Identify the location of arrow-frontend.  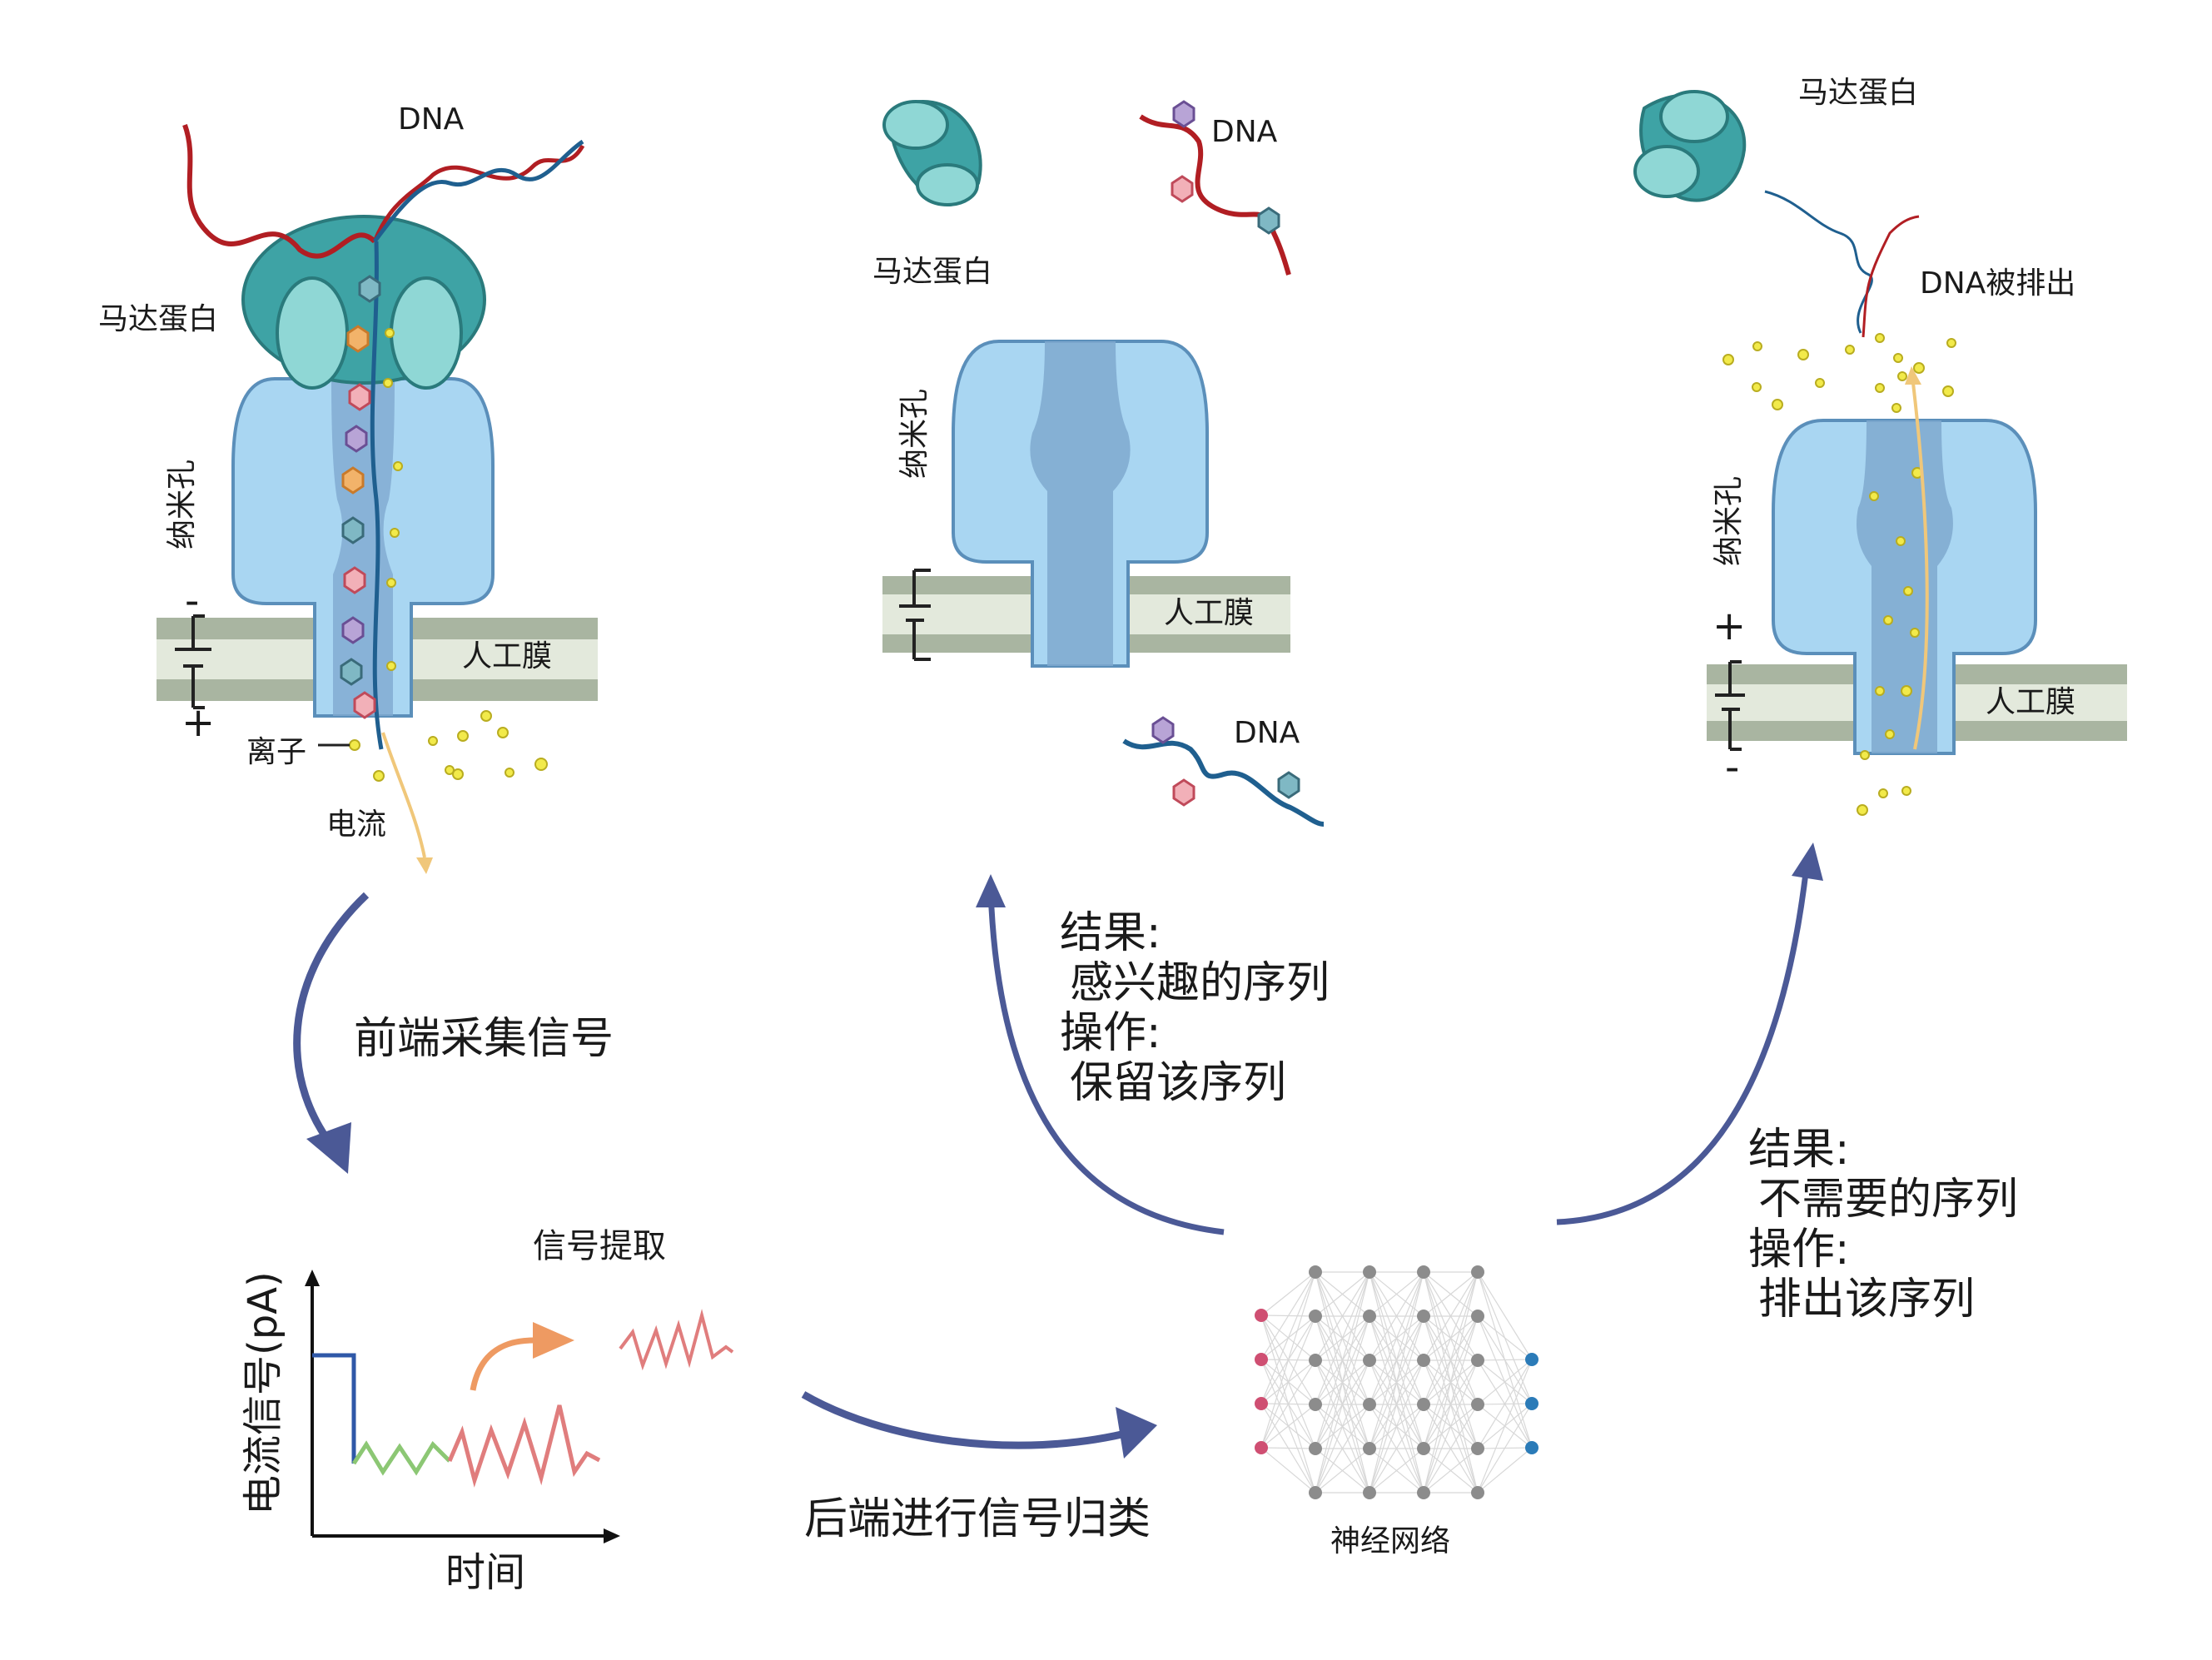
(331, 1026).